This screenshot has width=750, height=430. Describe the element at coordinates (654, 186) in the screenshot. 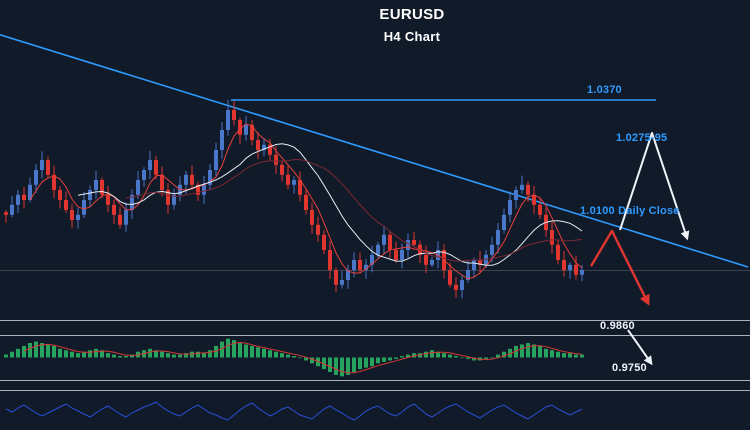

I see `white-projection-arrow` at that location.